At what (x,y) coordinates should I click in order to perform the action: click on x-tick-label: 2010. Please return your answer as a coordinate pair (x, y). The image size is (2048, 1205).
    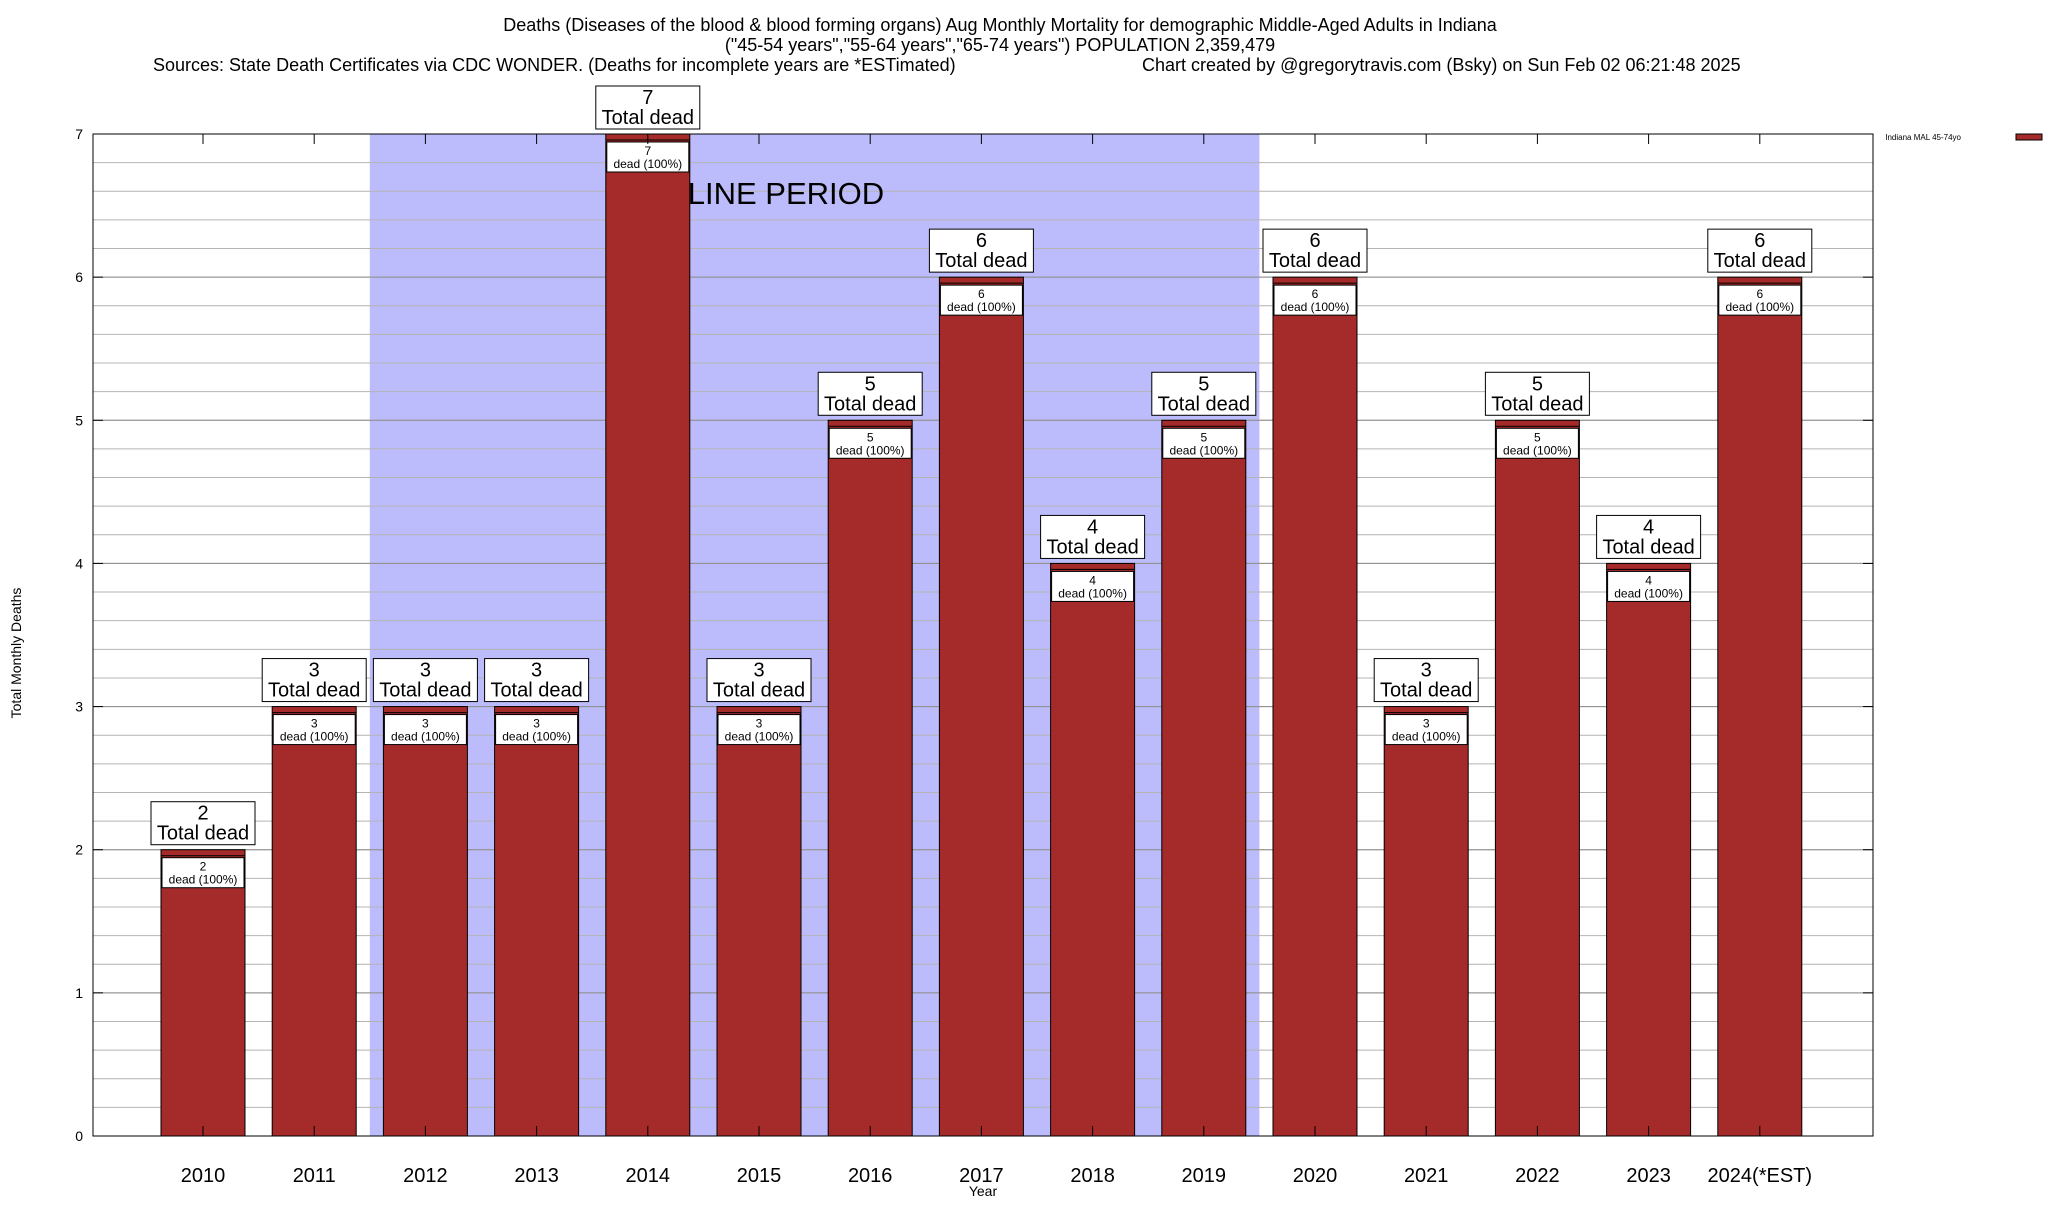
    Looking at the image, I should click on (203, 1176).